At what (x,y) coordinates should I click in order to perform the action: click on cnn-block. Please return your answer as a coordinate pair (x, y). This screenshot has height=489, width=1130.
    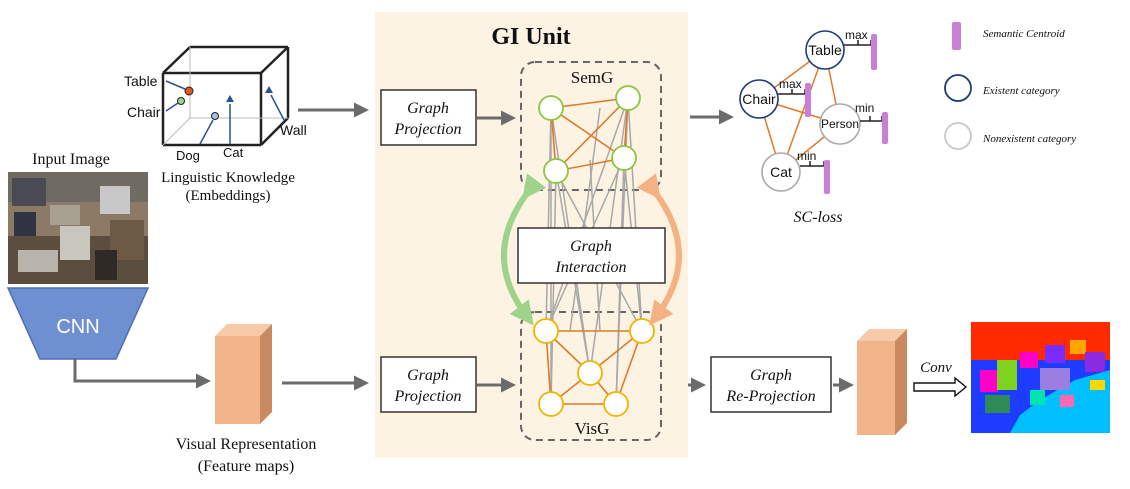
    Looking at the image, I should click on (78, 323).